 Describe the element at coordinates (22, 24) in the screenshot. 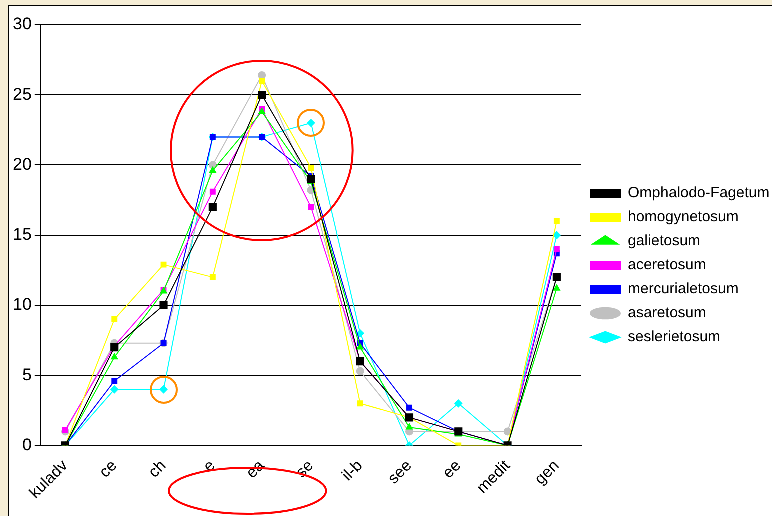

I see `y-tick-label: 30` at that location.